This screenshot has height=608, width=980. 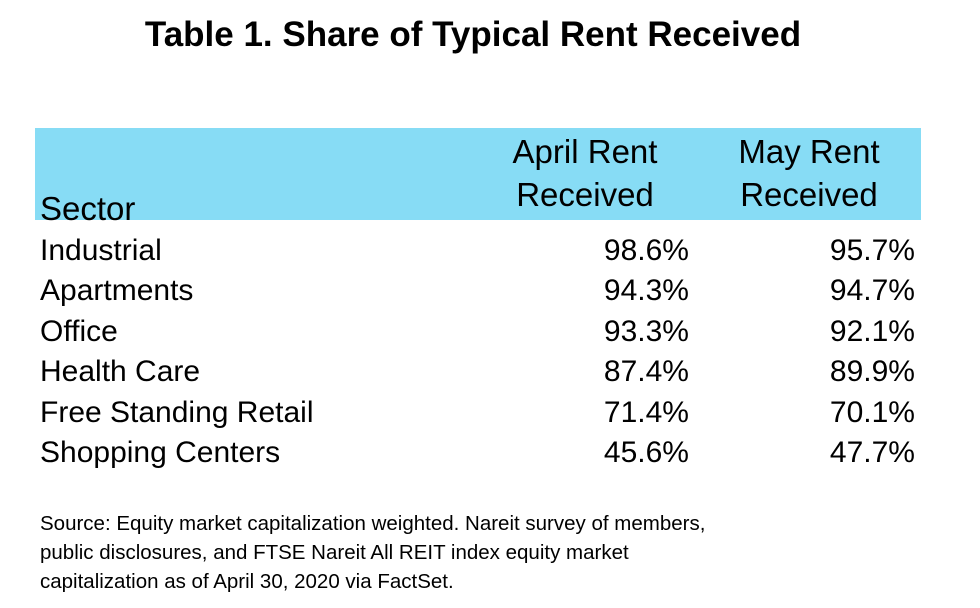 What do you see at coordinates (477, 332) in the screenshot?
I see `table-row: Office 93.3% 92.1%` at bounding box center [477, 332].